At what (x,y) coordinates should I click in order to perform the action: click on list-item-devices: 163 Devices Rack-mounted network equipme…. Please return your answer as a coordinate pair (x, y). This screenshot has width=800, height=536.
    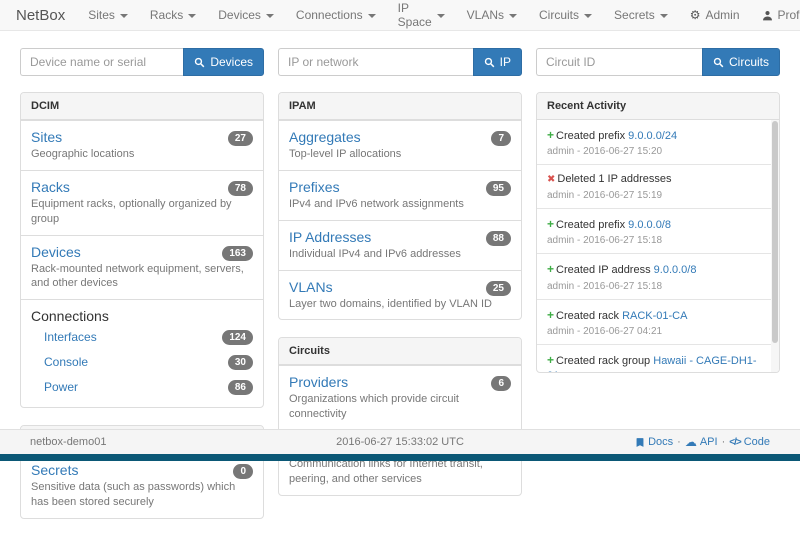
    Looking at the image, I should click on (142, 267).